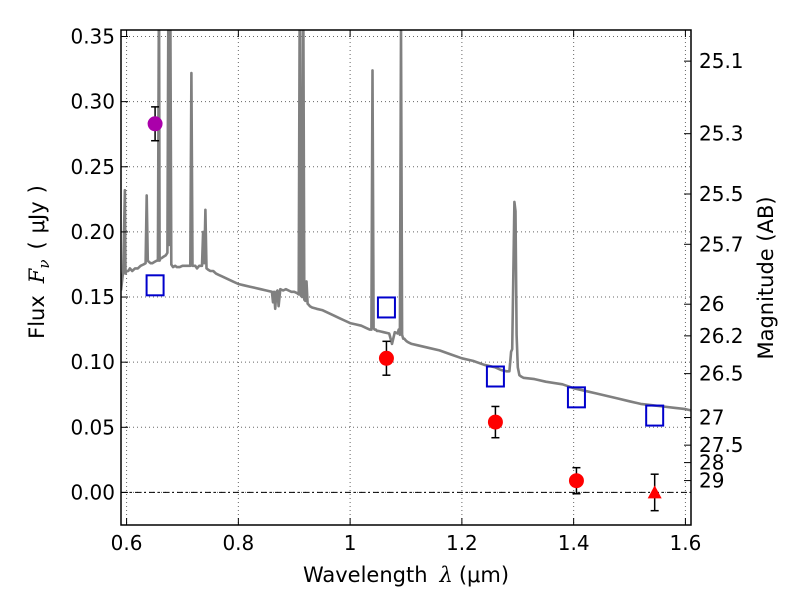  I want to click on magnitude-tick-label: 26.5, so click(721, 374).